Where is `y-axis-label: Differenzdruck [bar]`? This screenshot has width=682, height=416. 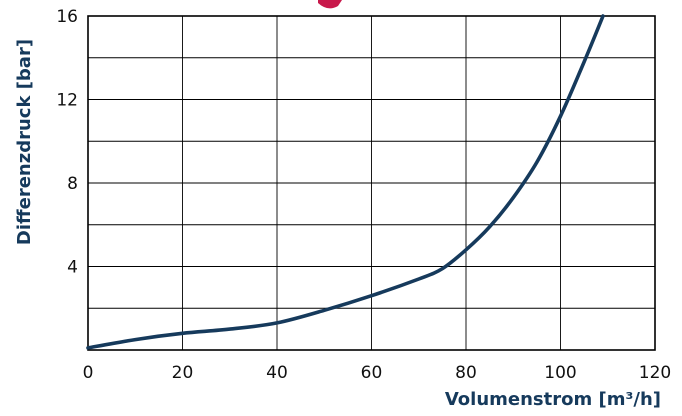 y-axis-label: Differenzdruck [bar] is located at coordinates (24, 142).